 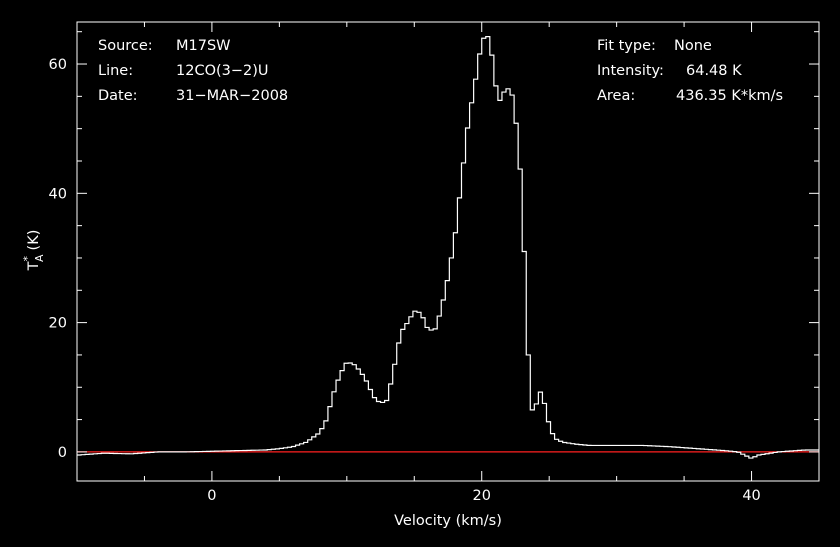 I want to click on x-tick-label: 20, so click(x=482, y=496).